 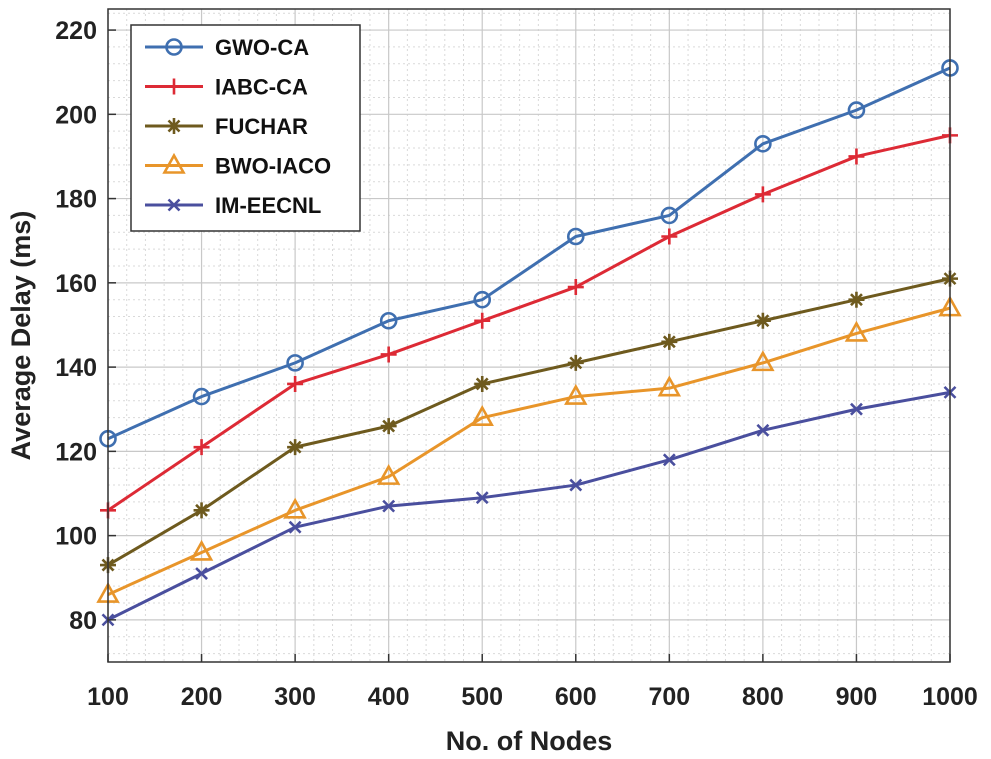 What do you see at coordinates (950, 697) in the screenshot?
I see `x-tick-label: 1000` at bounding box center [950, 697].